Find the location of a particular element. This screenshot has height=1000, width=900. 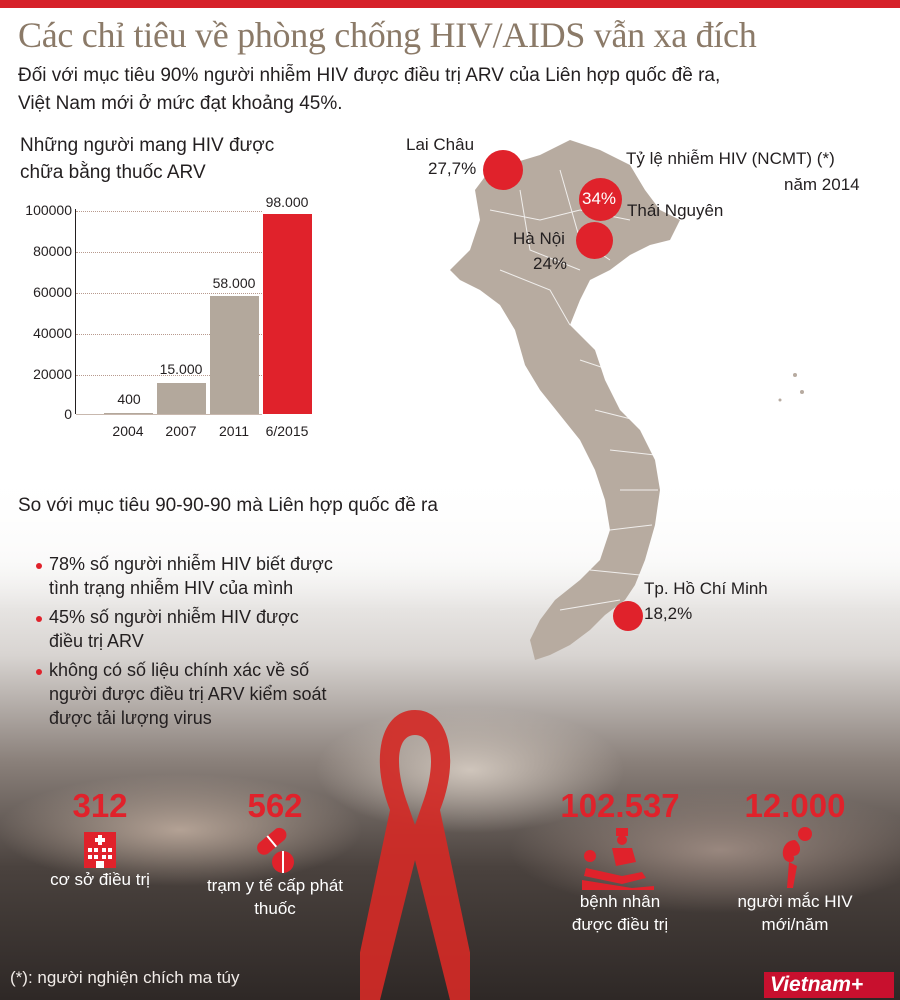

bubble-thai-nguyen is located at coordinates (600, 199).